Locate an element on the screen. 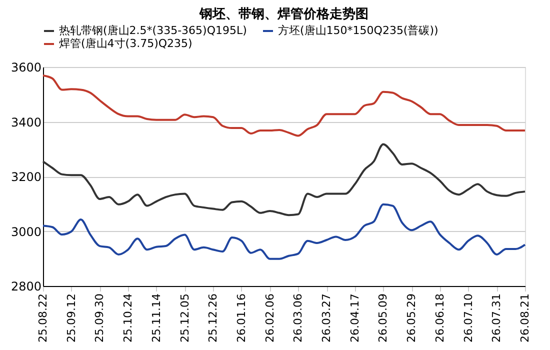 The image size is (550, 350). x-tick-label: 26.06.18 is located at coordinates (439, 318).